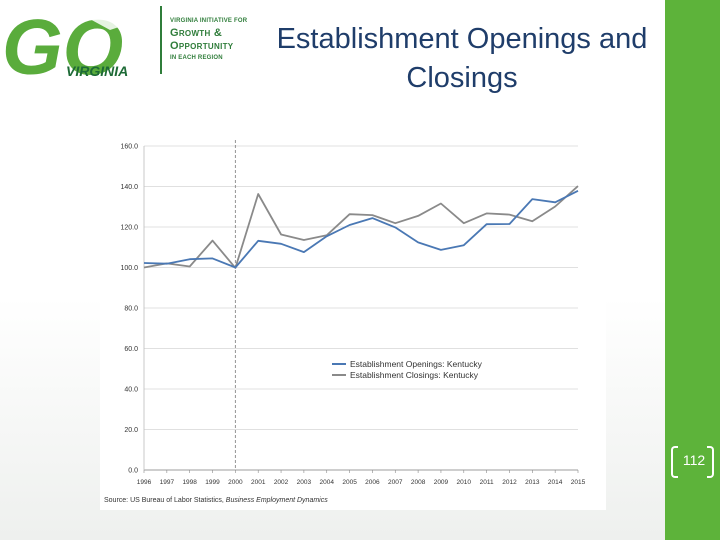 The width and height of the screenshot is (720, 540). What do you see at coordinates (416, 364) in the screenshot?
I see `legend-label: Establishment Openings: Kentucky` at bounding box center [416, 364].